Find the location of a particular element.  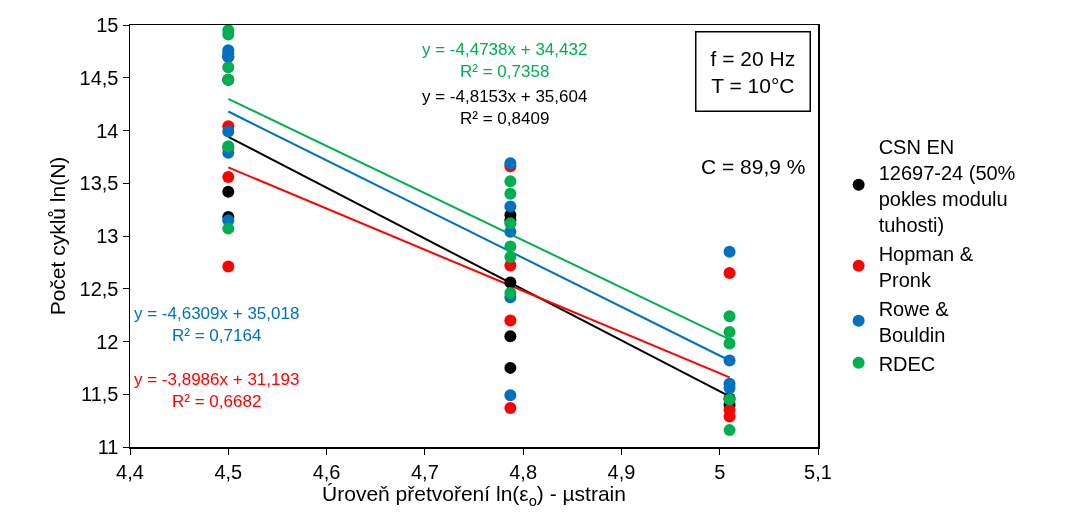

legend-label: CSN EN 12697-24 (50% pokles modulu tuhosti) is located at coordinates (947, 185).